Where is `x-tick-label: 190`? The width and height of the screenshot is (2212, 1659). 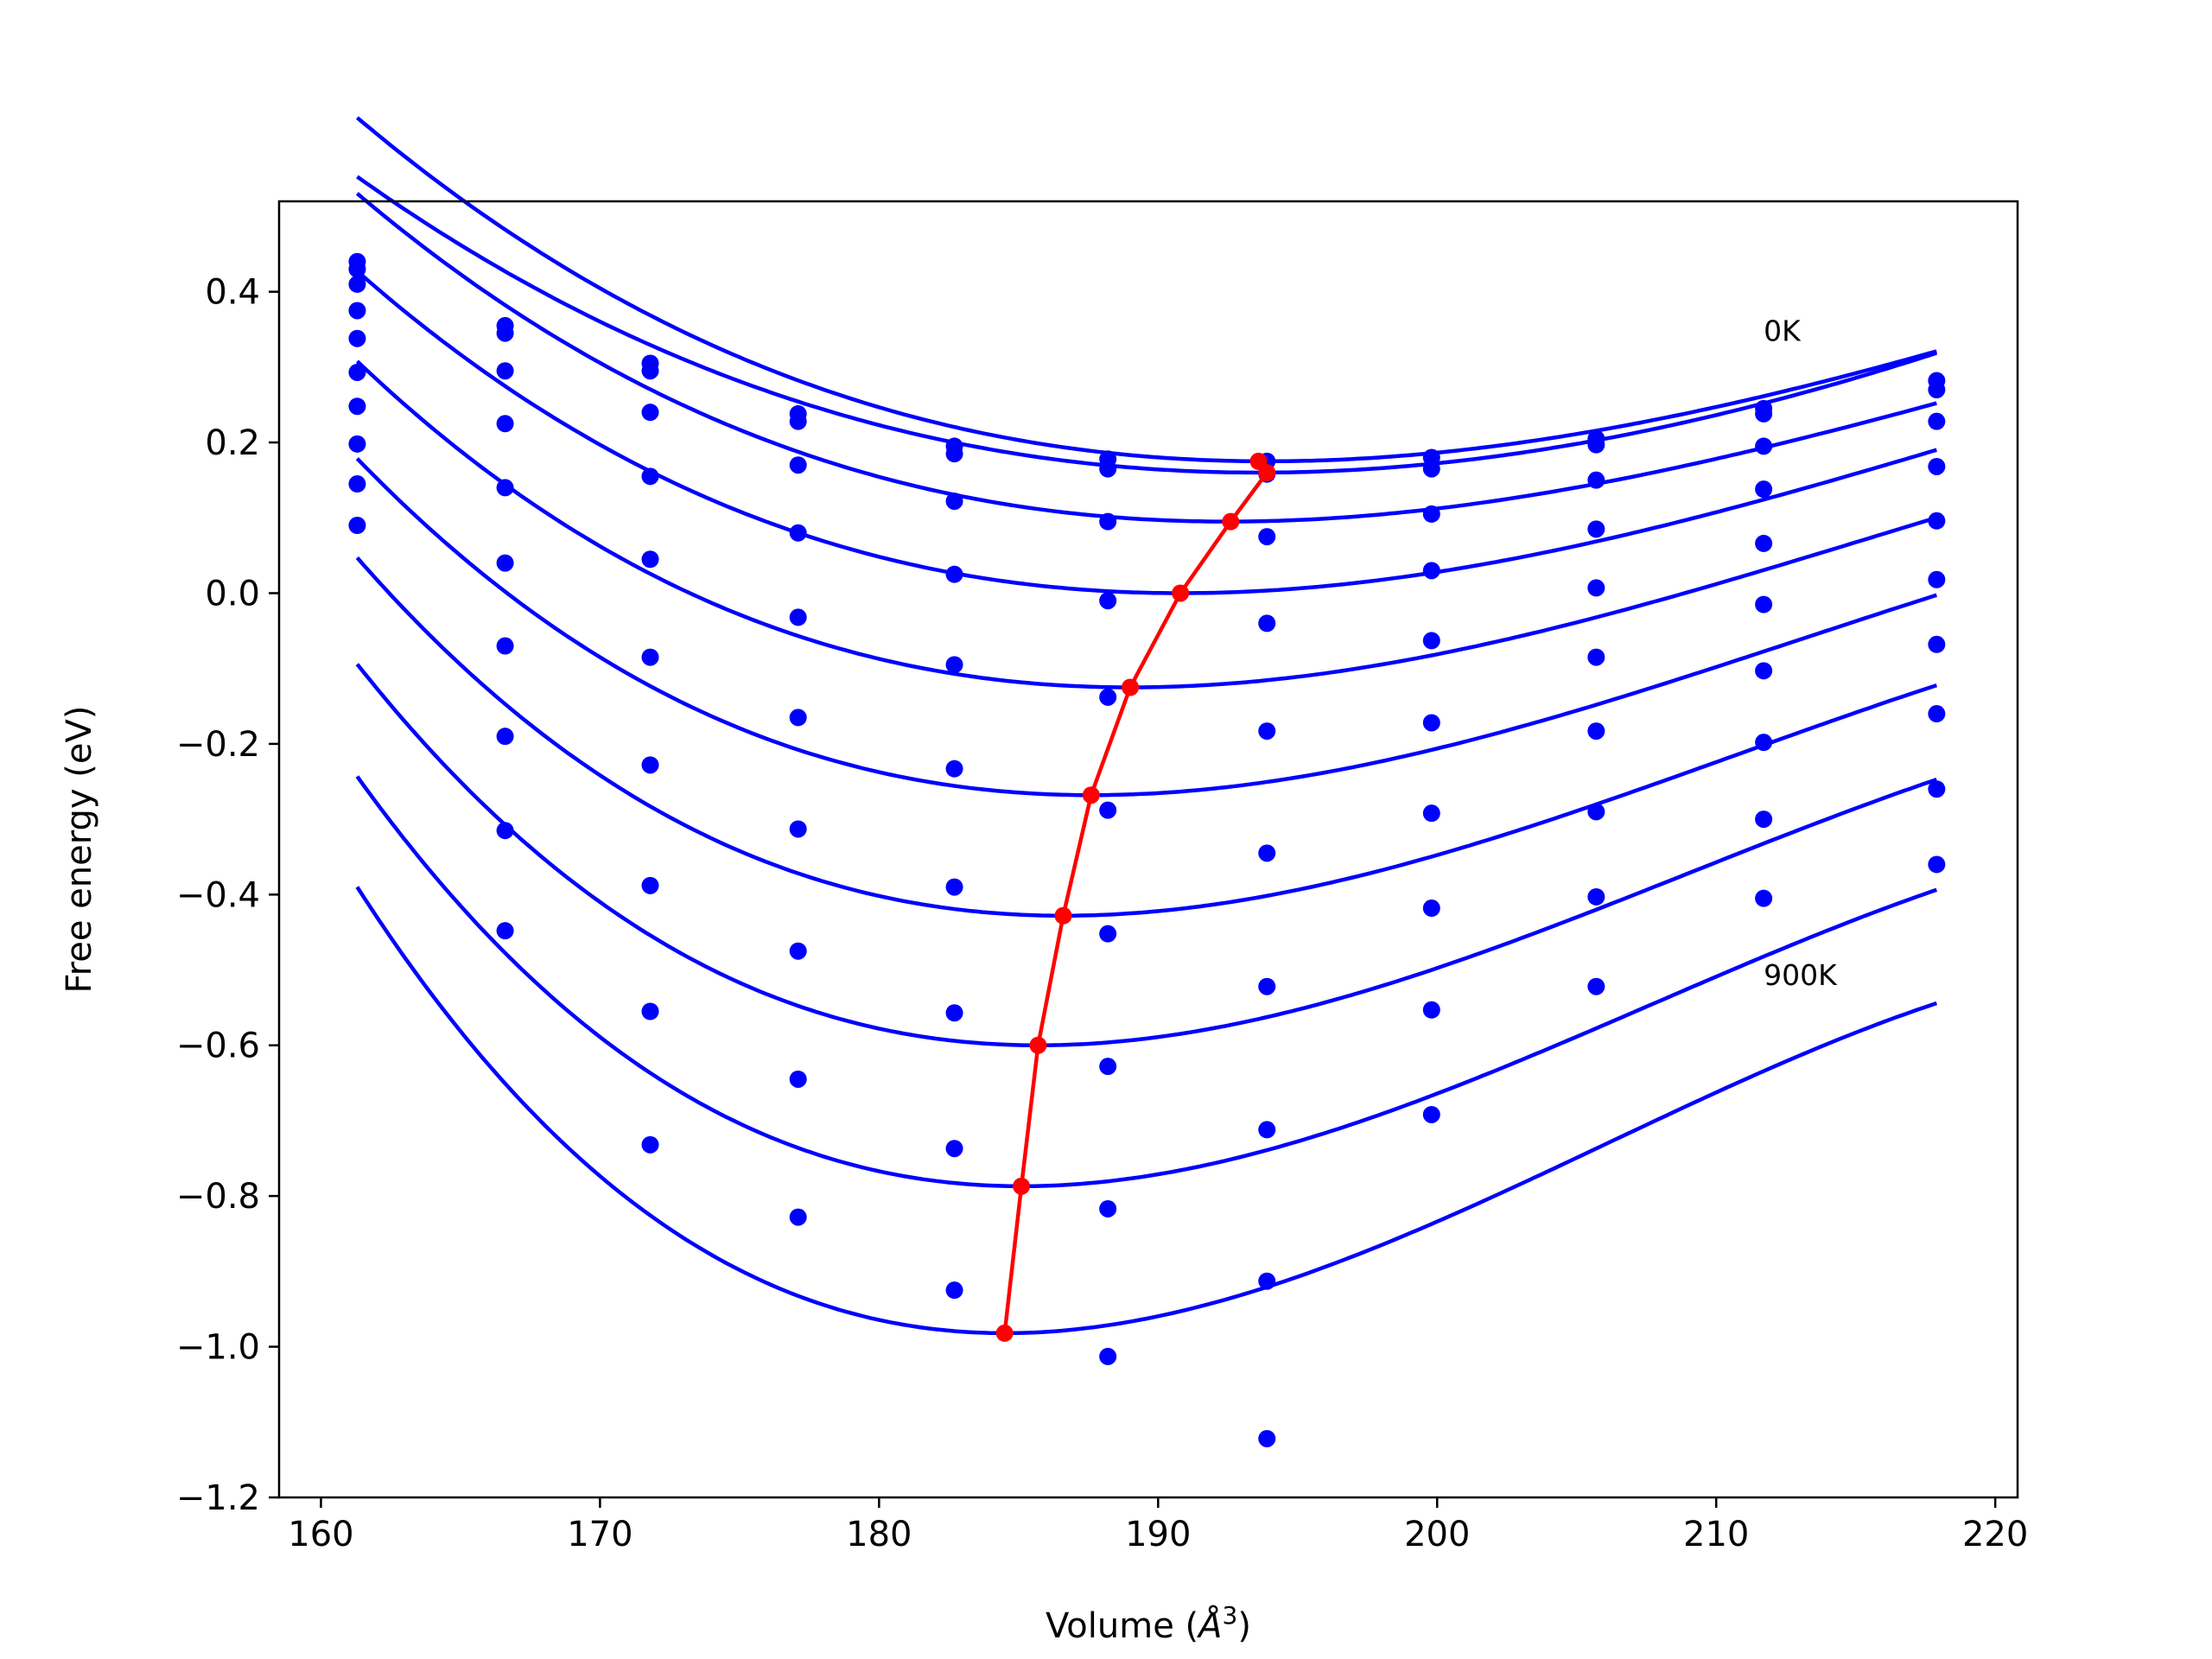 x-tick-label: 190 is located at coordinates (1158, 1534).